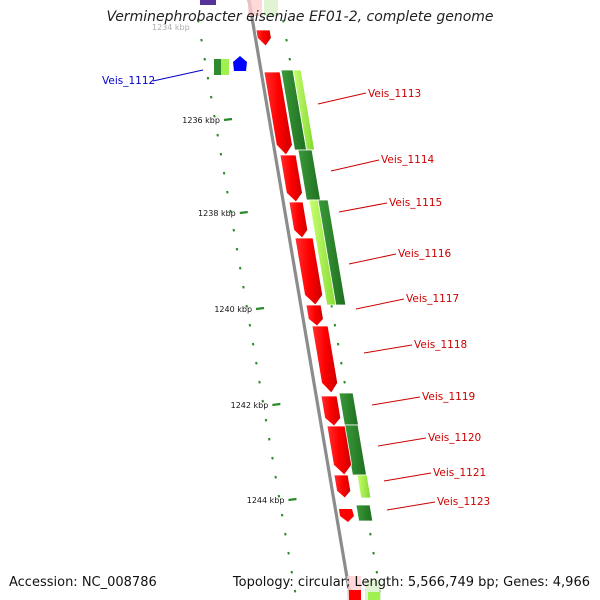 This screenshot has width=600, height=600. Describe the element at coordinates (459, 473) in the screenshot. I see `gene-label-veis-1121: Veis_1121` at that location.